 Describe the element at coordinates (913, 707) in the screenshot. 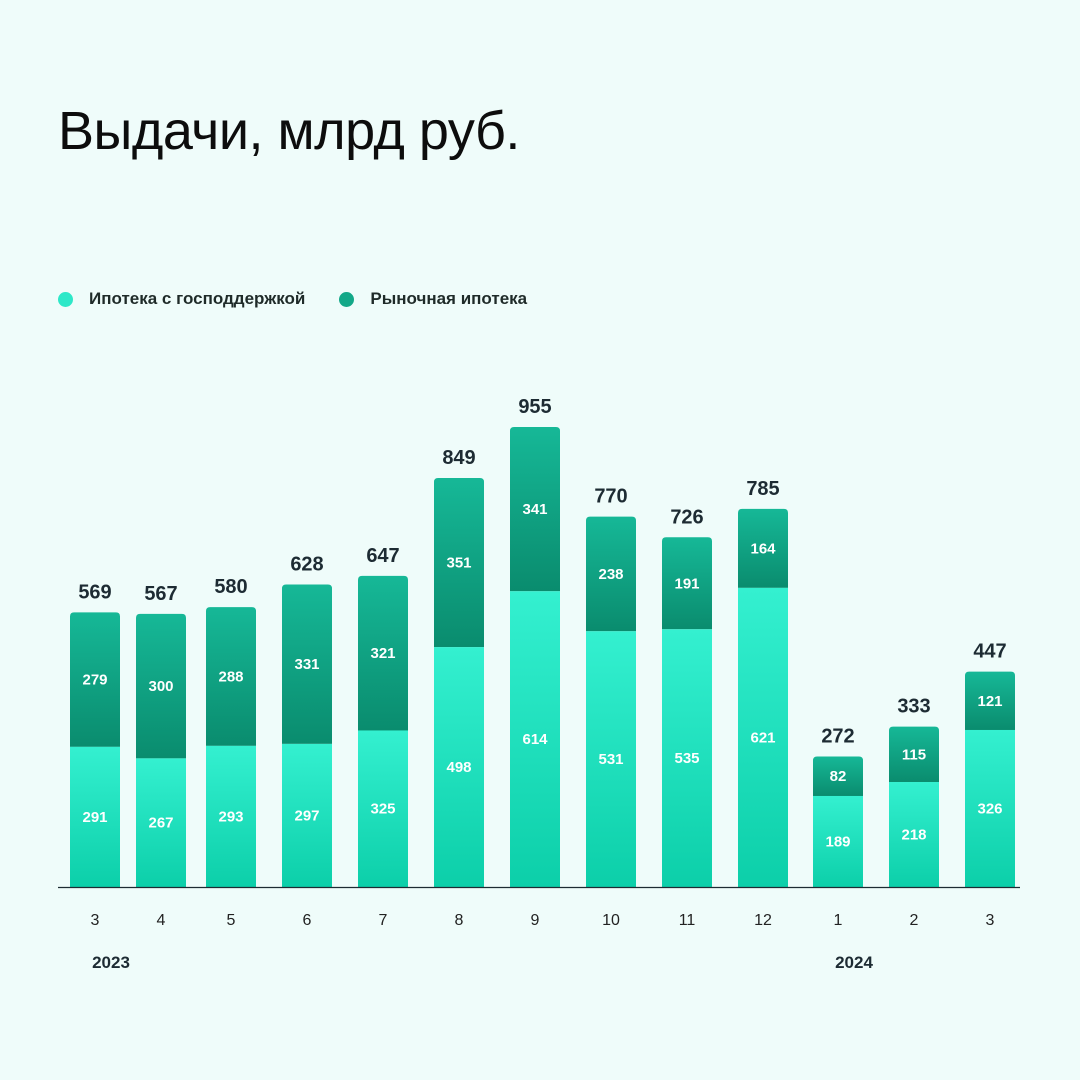

I see `data-label-total: 333` at that location.